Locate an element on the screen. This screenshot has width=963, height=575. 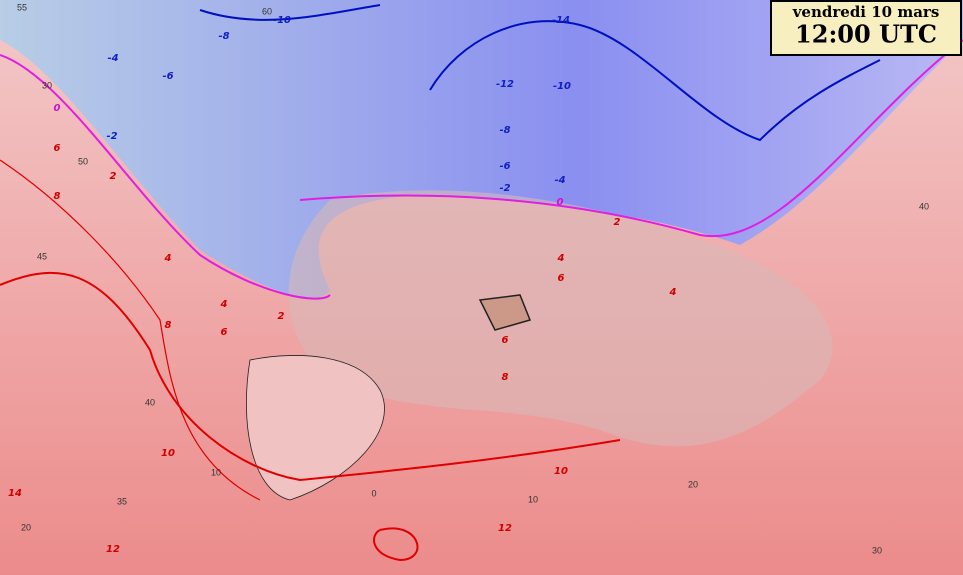
day-label: vendredi 10 mars is located at coordinates (866, 12).